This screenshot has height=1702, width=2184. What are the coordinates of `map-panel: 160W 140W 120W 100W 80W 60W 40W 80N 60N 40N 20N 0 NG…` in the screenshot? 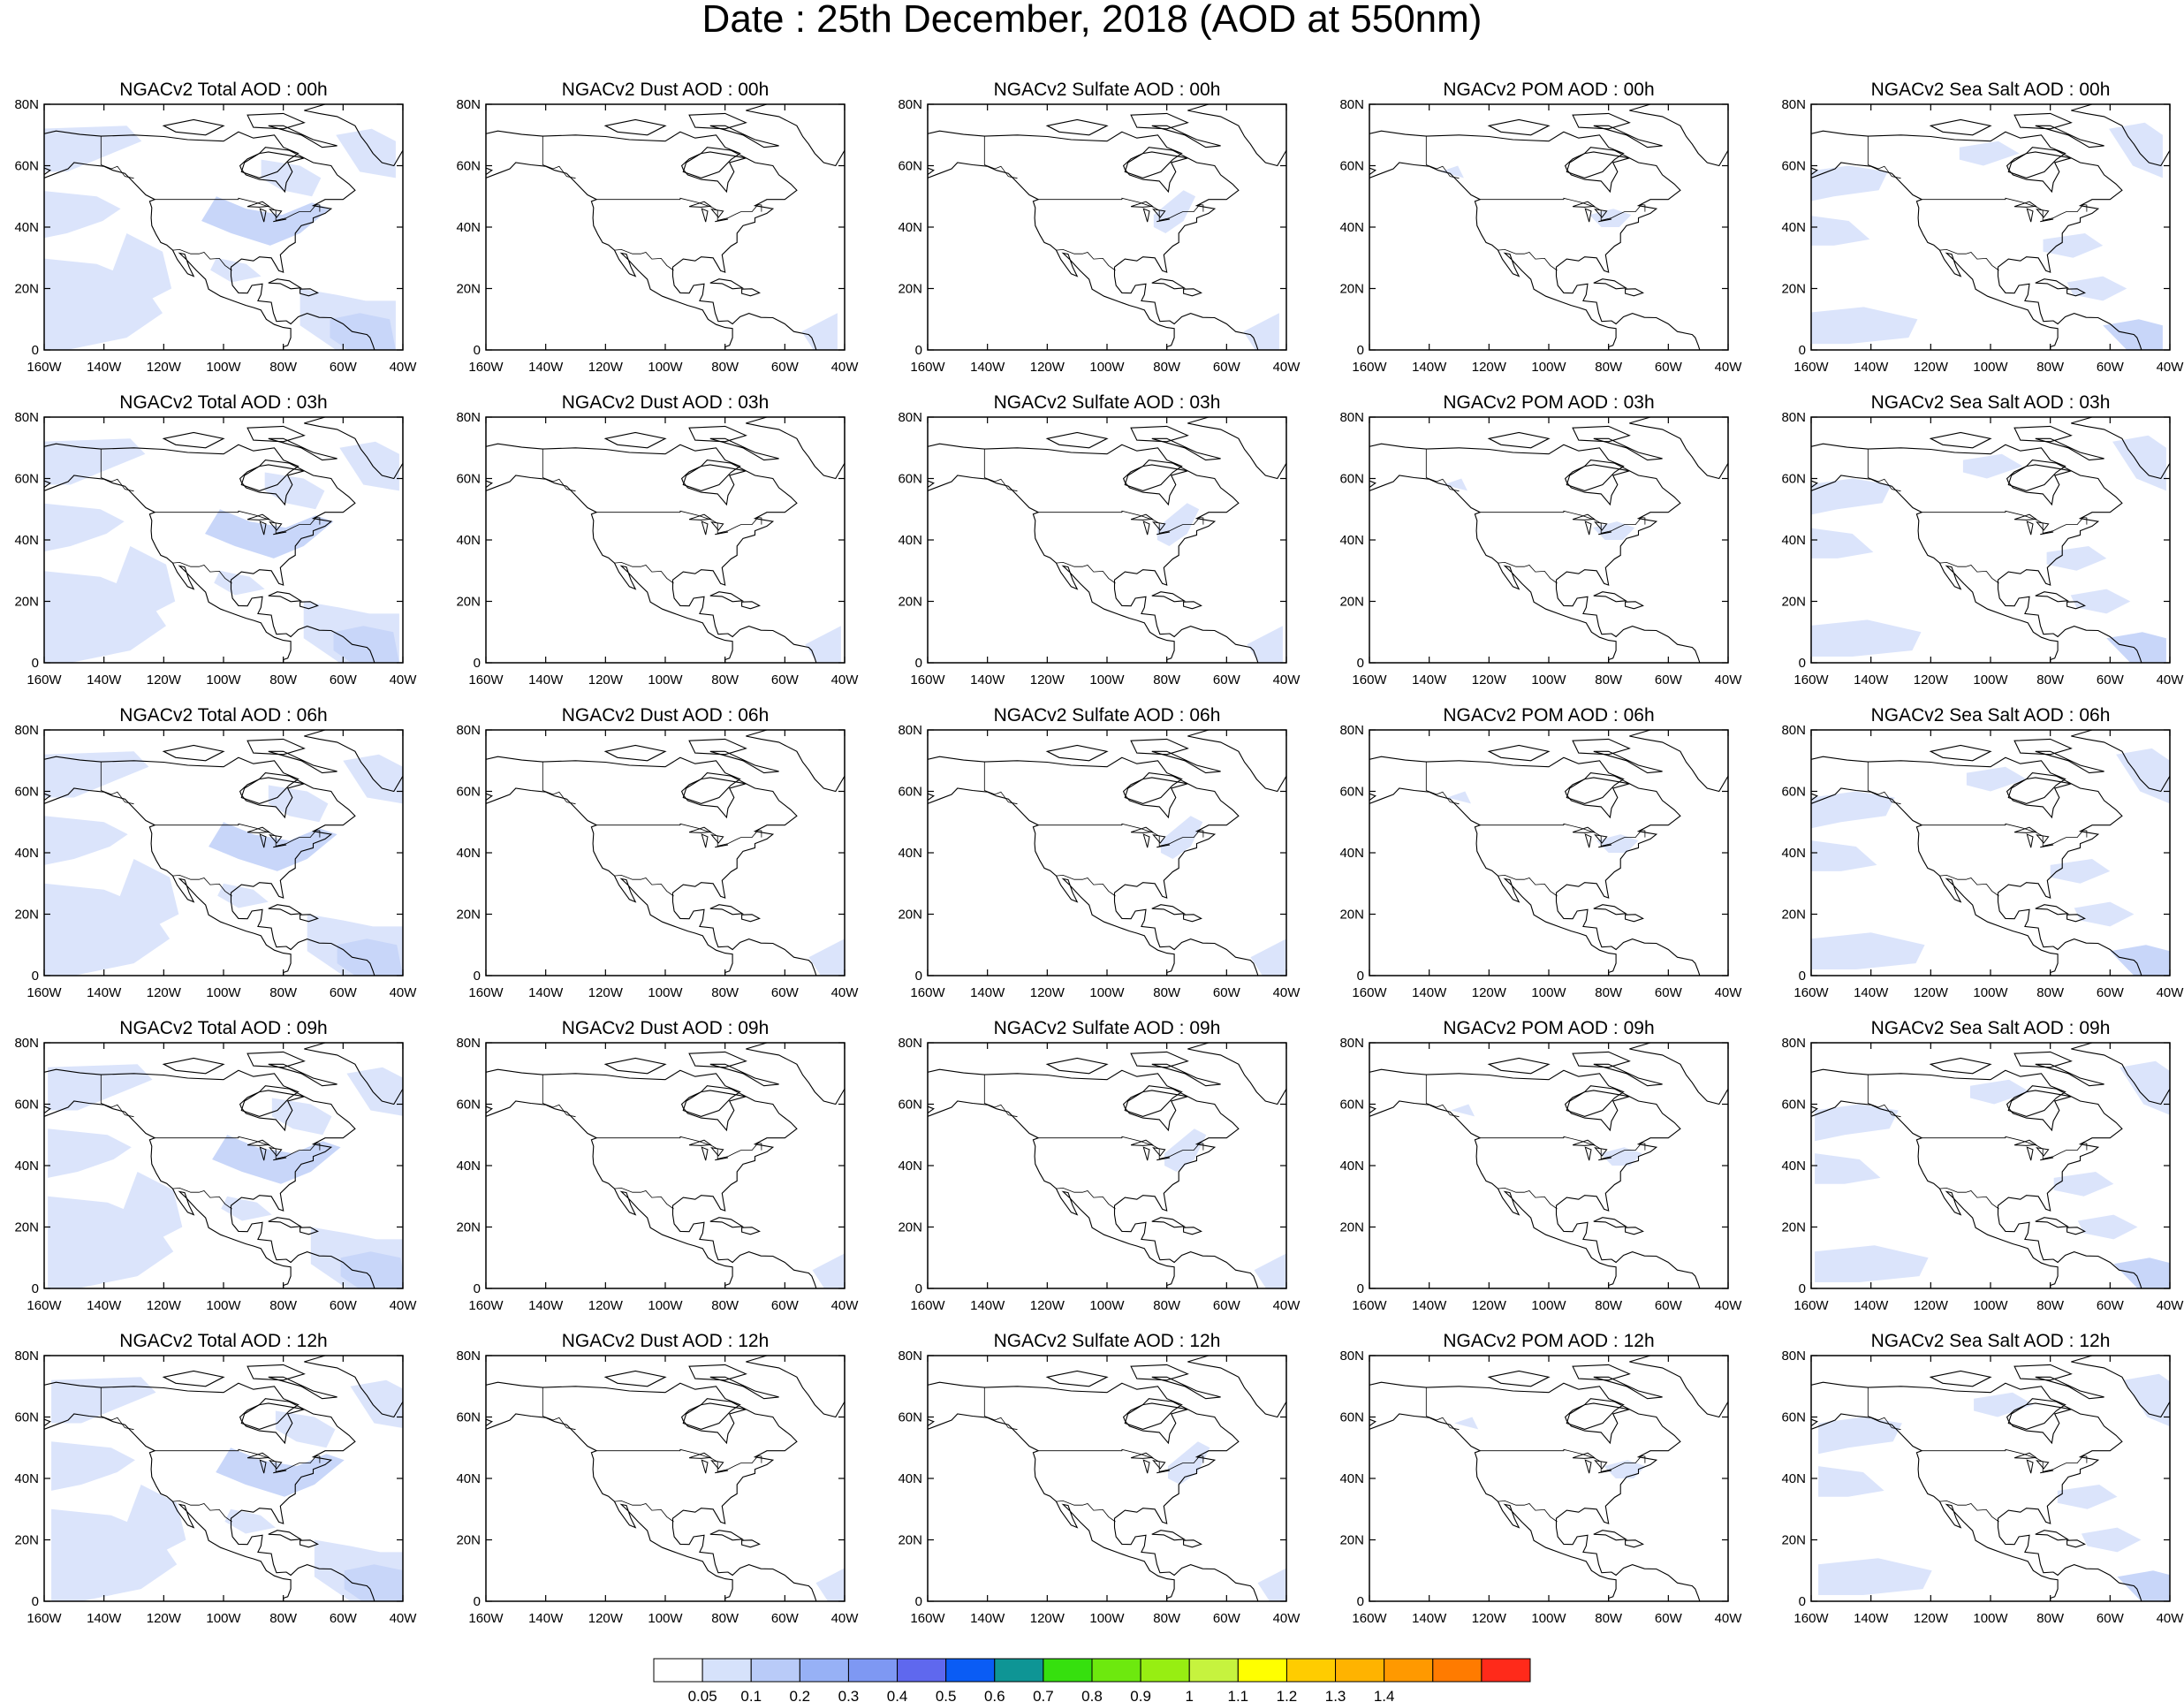 It's located at (216, 1165).